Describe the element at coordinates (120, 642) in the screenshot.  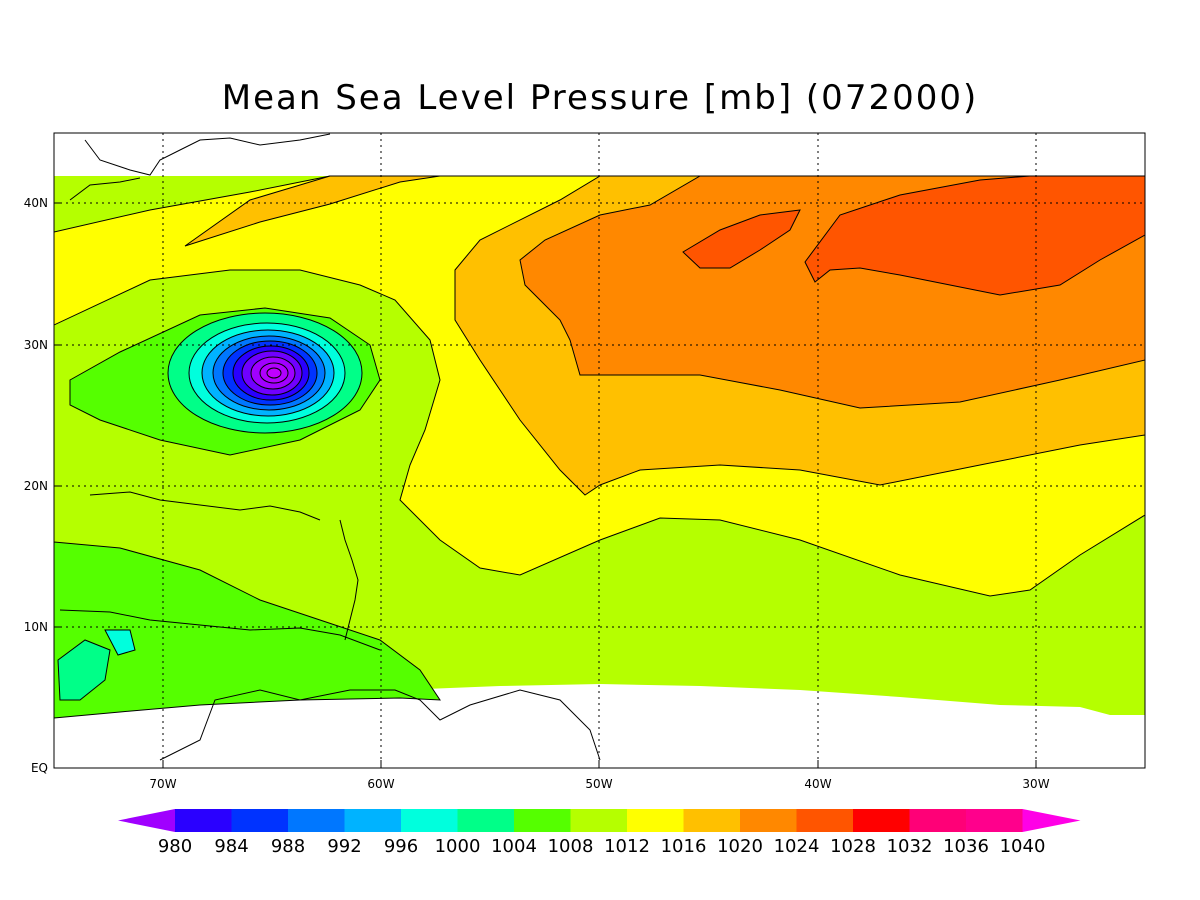
I see `field-1004-b` at that location.